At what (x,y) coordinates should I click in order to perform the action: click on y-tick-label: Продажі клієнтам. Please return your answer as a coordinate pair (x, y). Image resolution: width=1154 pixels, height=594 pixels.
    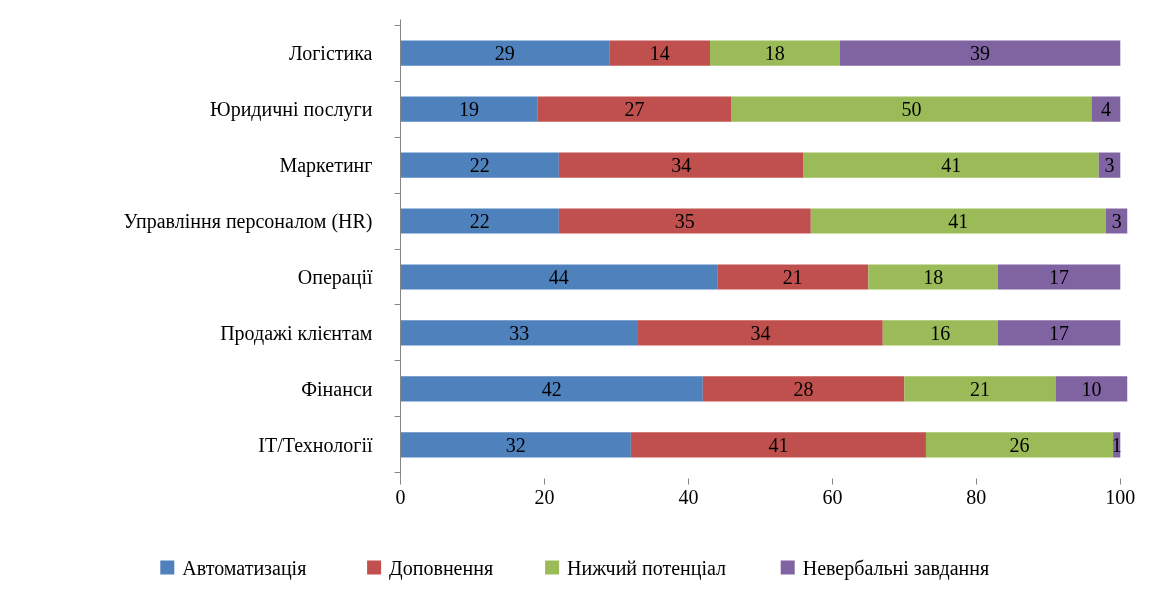
    Looking at the image, I should click on (296, 333).